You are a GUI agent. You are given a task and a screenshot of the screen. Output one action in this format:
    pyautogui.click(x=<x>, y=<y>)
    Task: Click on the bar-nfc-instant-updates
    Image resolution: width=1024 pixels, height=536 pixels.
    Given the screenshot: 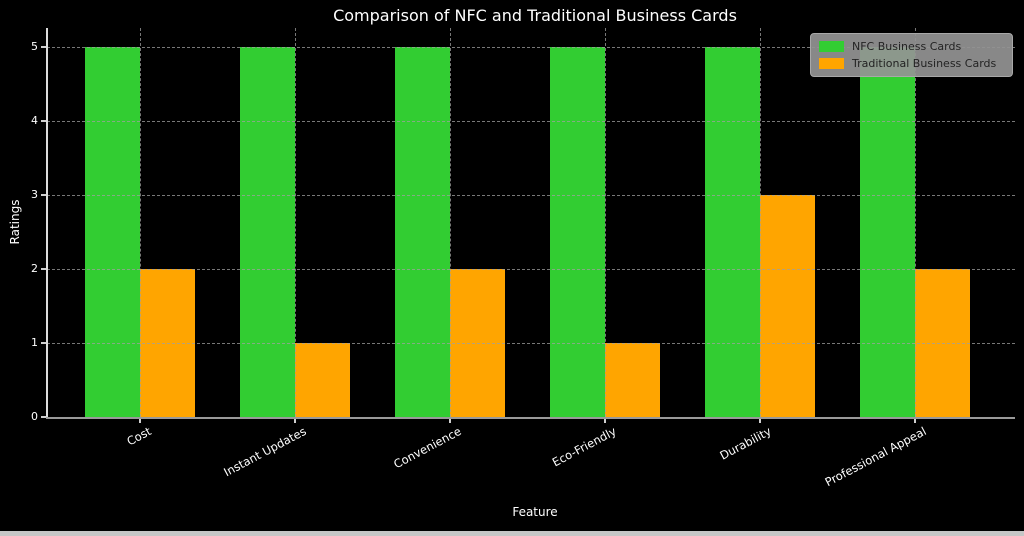 What is the action you would take?
    pyautogui.click(x=267, y=232)
    